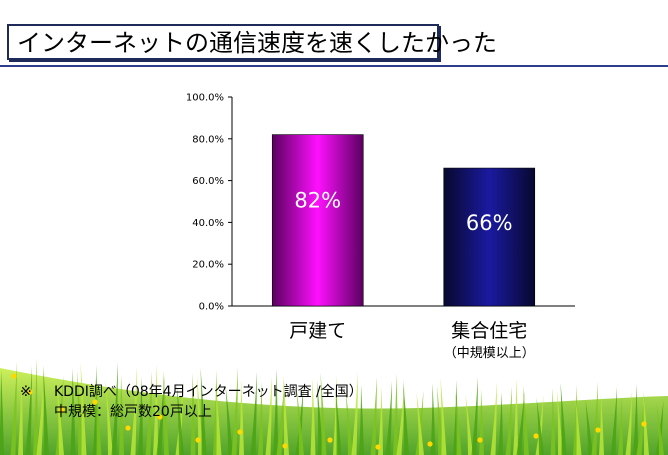 The image size is (668, 455). I want to click on y-tick-label: 100.0%, so click(205, 98).